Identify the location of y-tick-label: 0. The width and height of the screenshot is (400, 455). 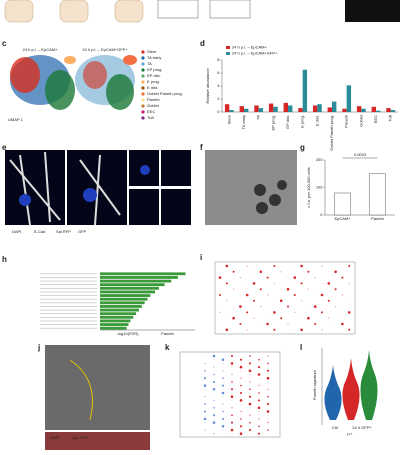
(321, 214).